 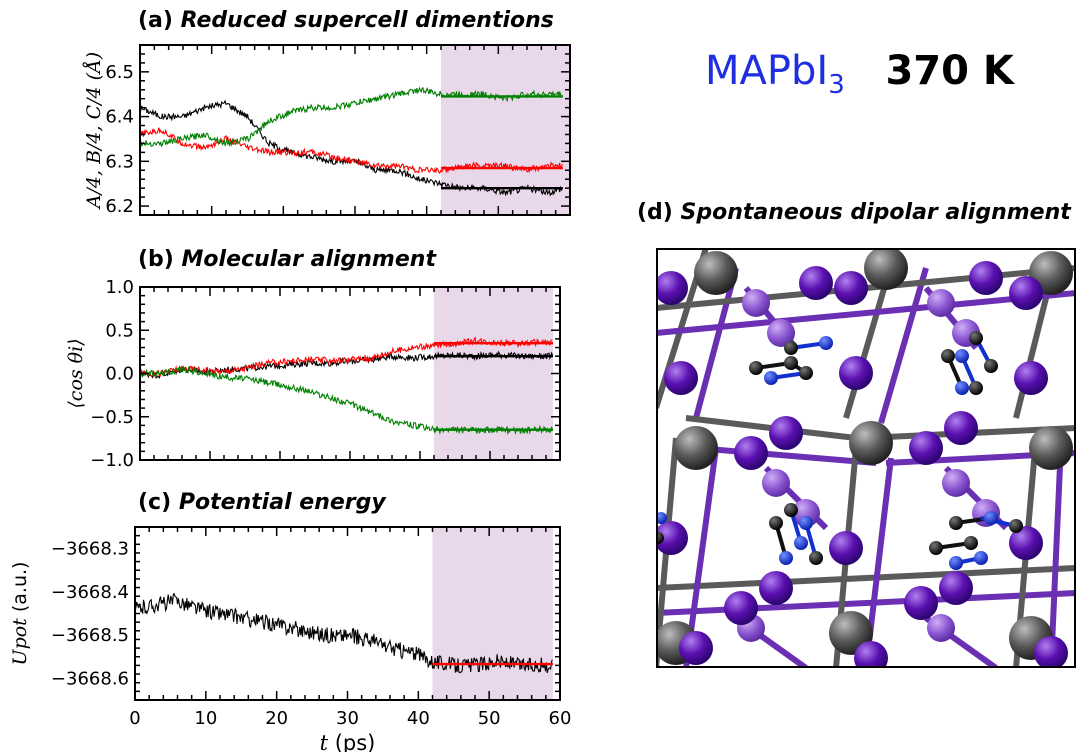 I want to click on panel-a-title-text: Reduced supercell dimentions, so click(x=367, y=20).